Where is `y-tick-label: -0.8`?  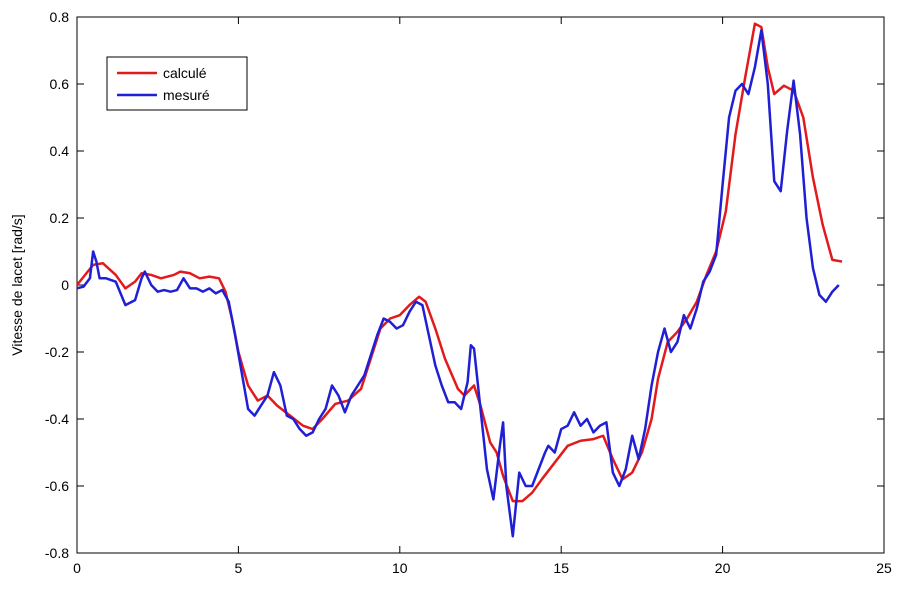 y-tick-label: -0.8 is located at coordinates (57, 553).